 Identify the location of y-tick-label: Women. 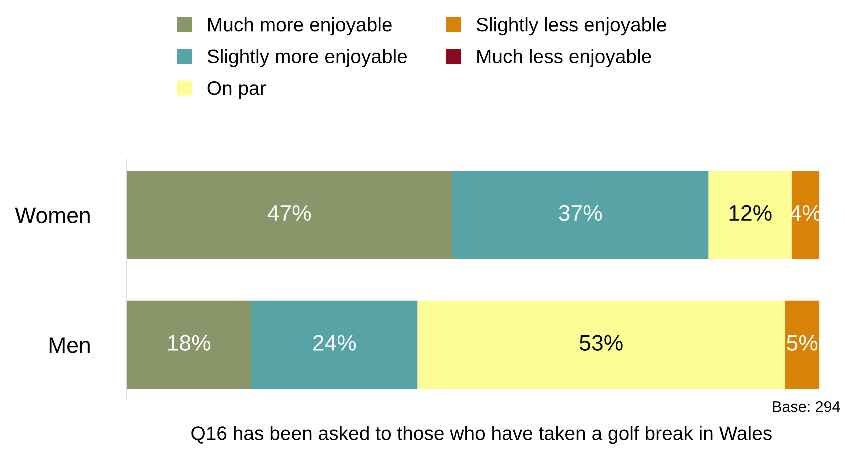
(52, 216).